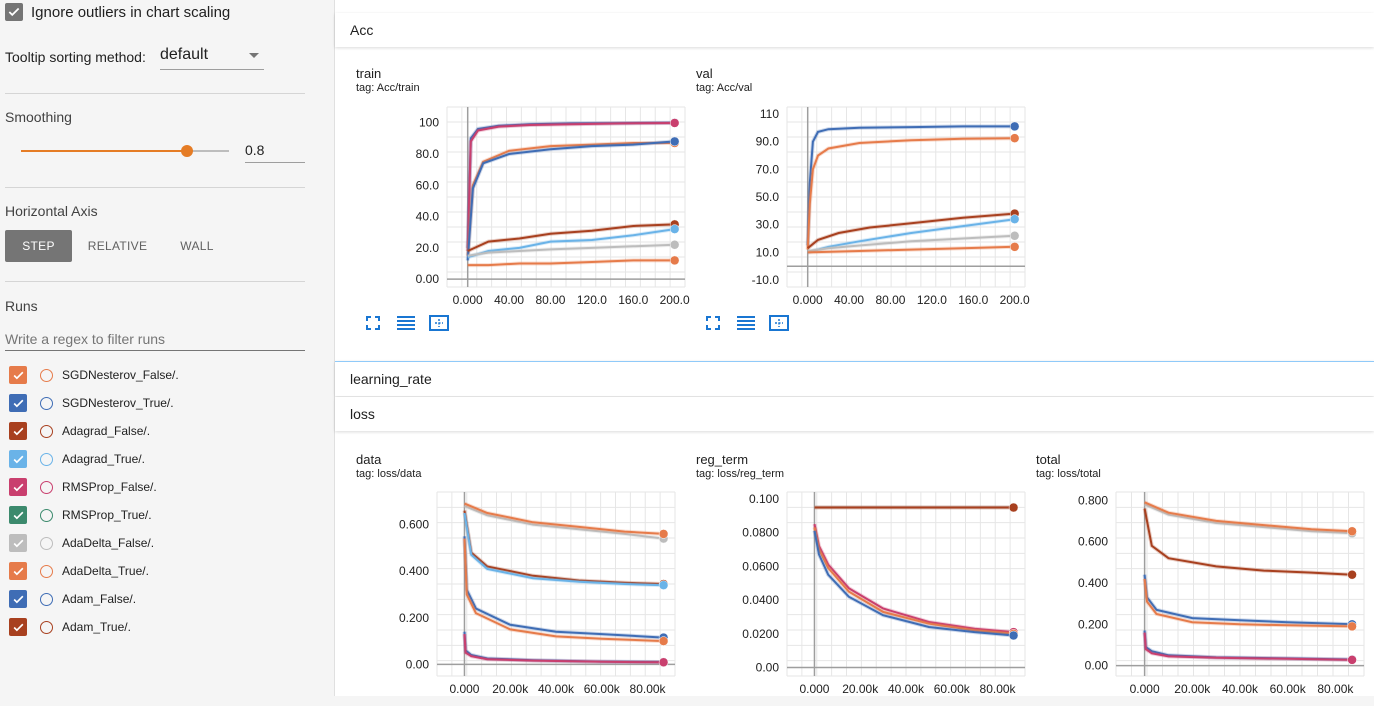 This screenshot has width=1374, height=706. What do you see at coordinates (760, 600) in the screenshot?
I see `y-tick-label: 0.0400` at bounding box center [760, 600].